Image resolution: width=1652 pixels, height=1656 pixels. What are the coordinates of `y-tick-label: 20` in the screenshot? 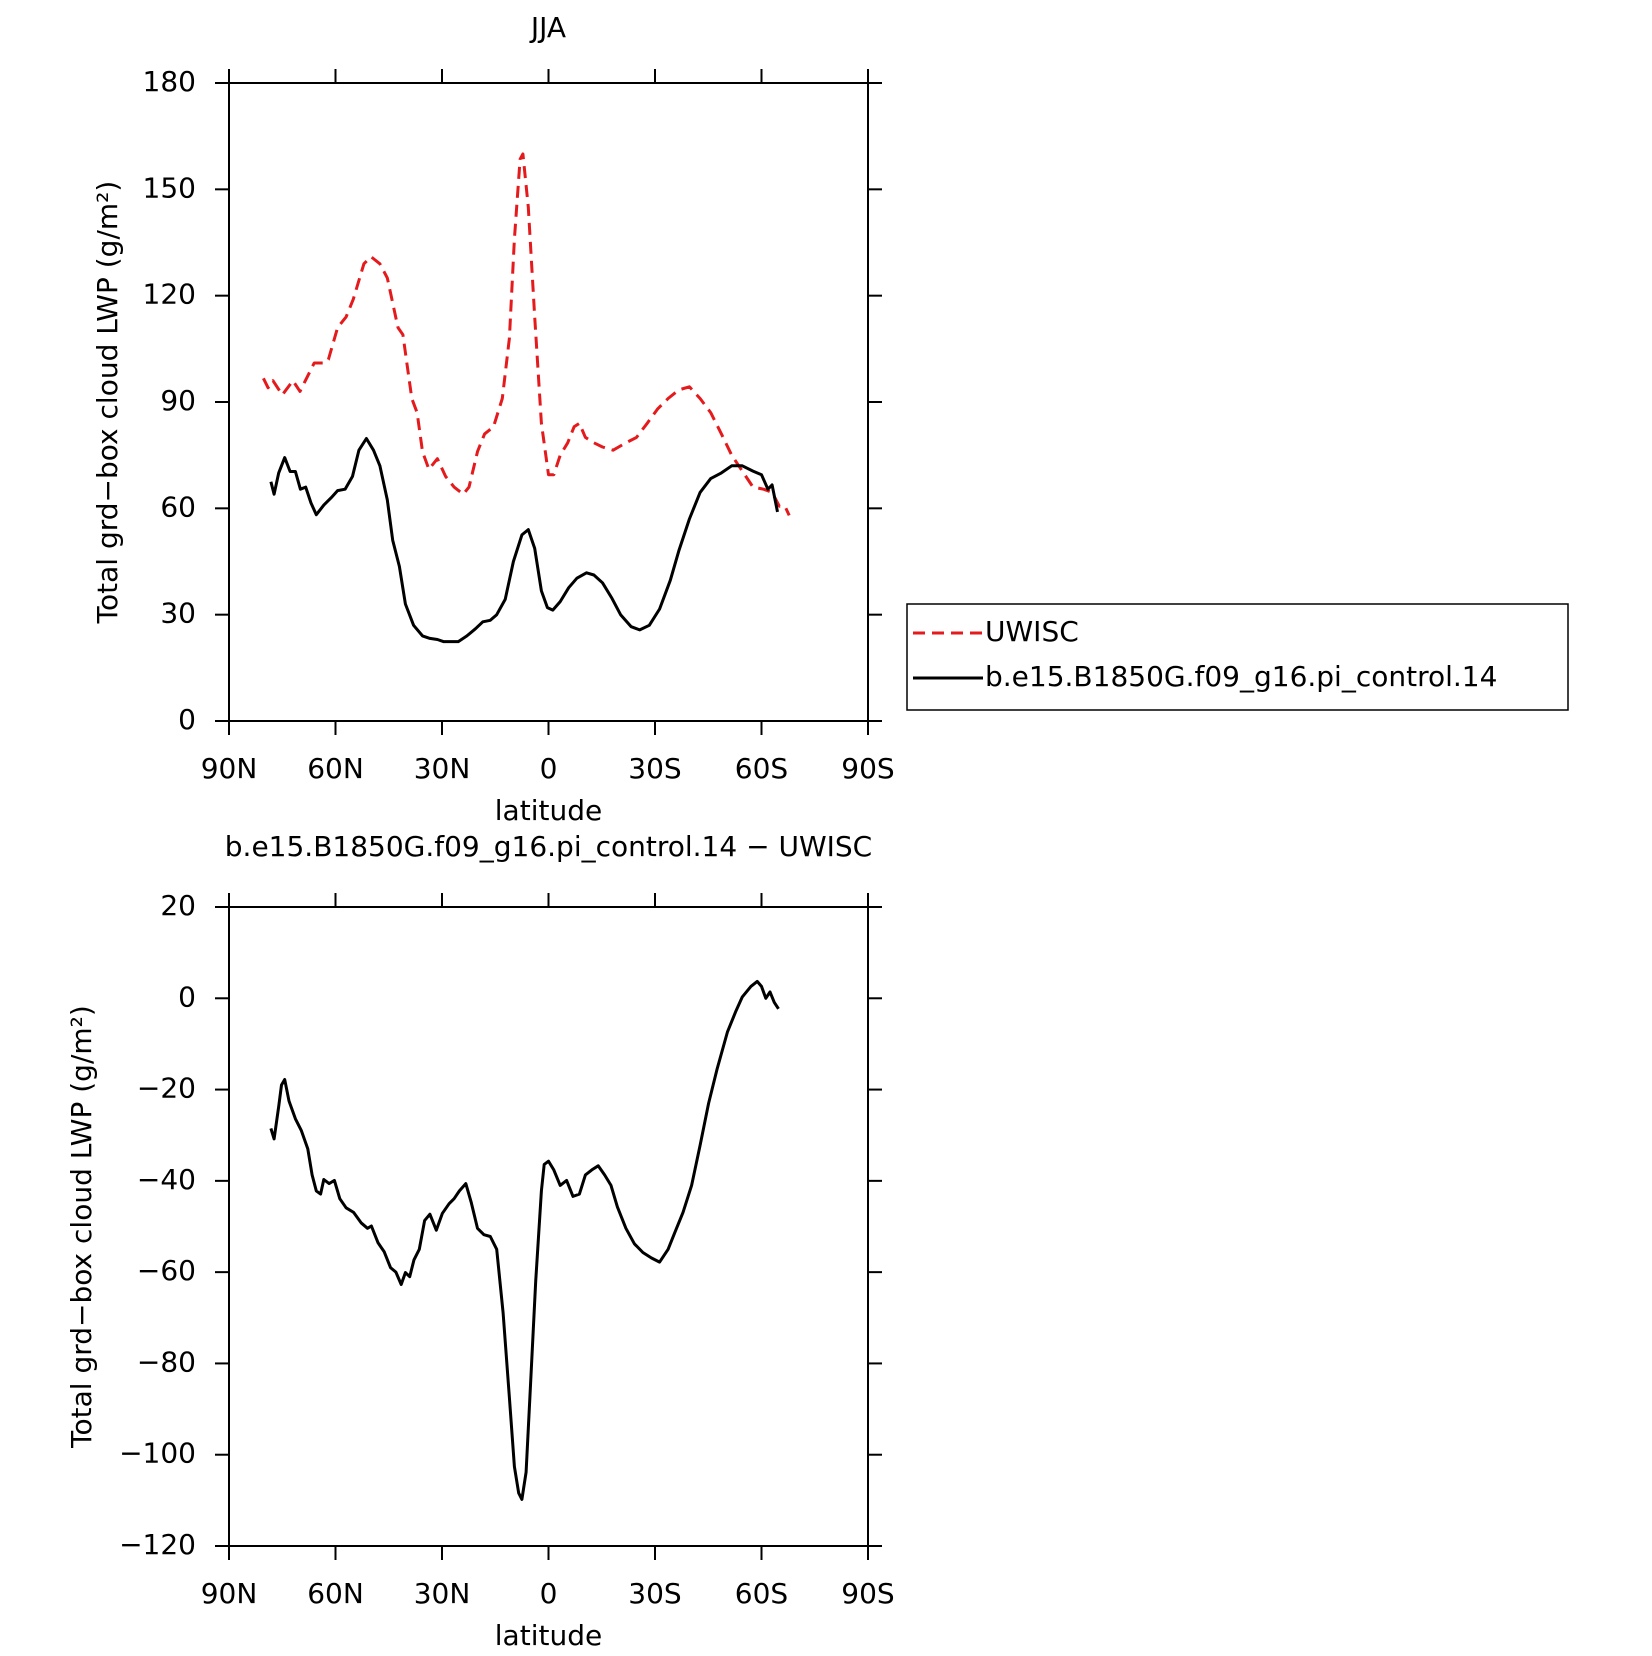 It's located at (178, 905).